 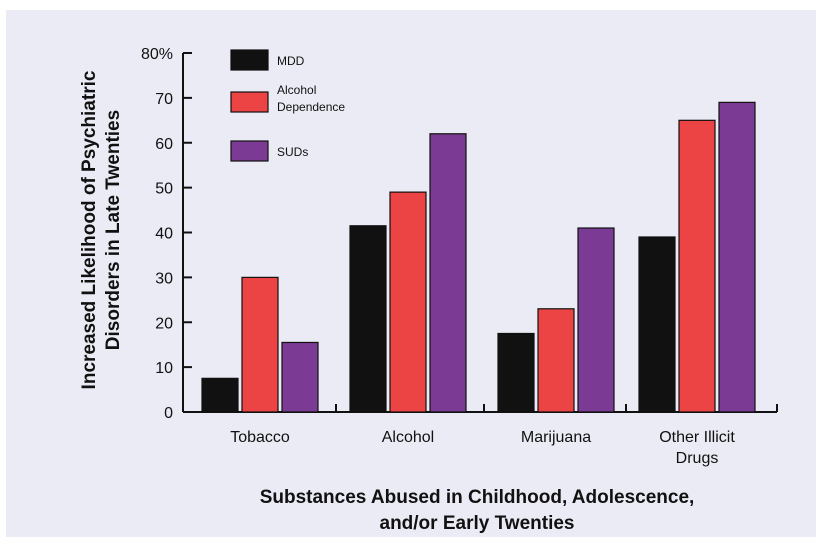 I want to click on y-tick-label: 20, so click(x=164, y=323).